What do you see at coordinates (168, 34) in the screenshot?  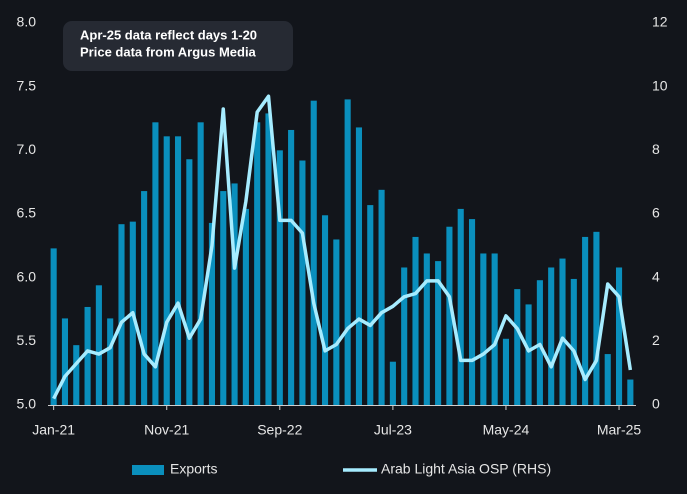 I see `annotation: Apr-25 data reflect days 1-20` at bounding box center [168, 34].